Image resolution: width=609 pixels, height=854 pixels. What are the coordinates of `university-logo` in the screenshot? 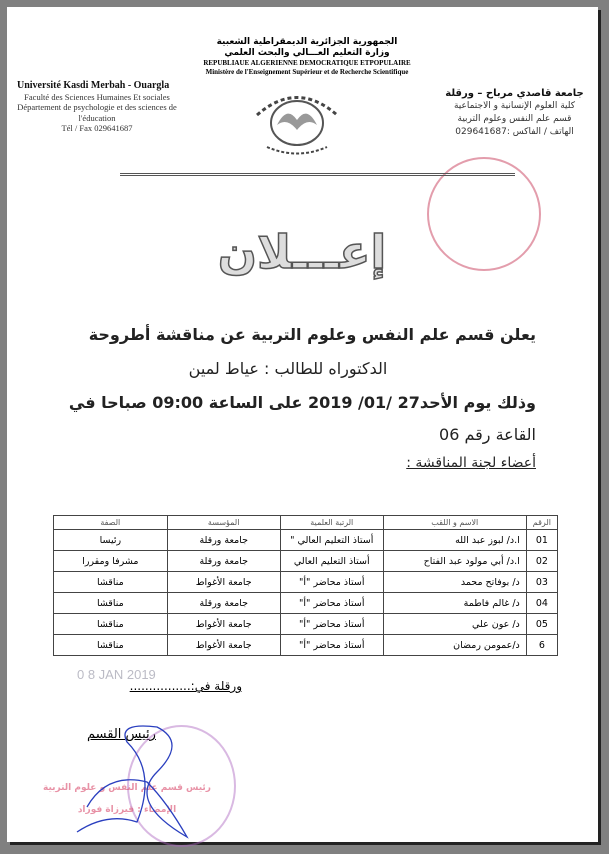 It's located at (297, 120).